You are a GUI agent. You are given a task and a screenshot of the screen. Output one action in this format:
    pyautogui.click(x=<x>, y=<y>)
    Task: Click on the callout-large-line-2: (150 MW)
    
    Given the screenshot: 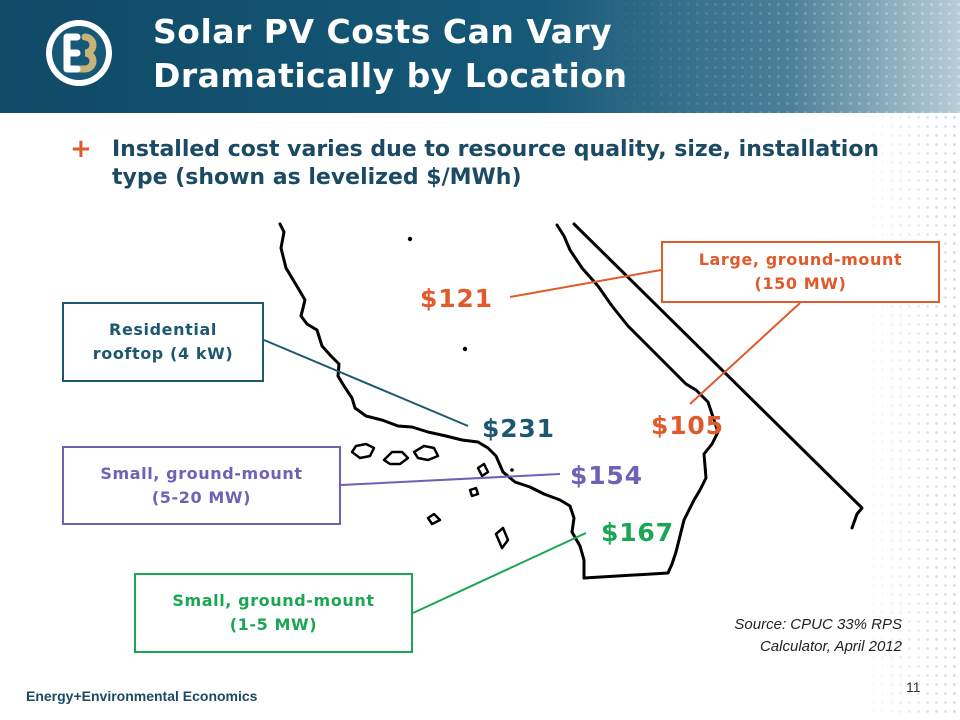 What is the action you would take?
    pyautogui.click(x=800, y=283)
    